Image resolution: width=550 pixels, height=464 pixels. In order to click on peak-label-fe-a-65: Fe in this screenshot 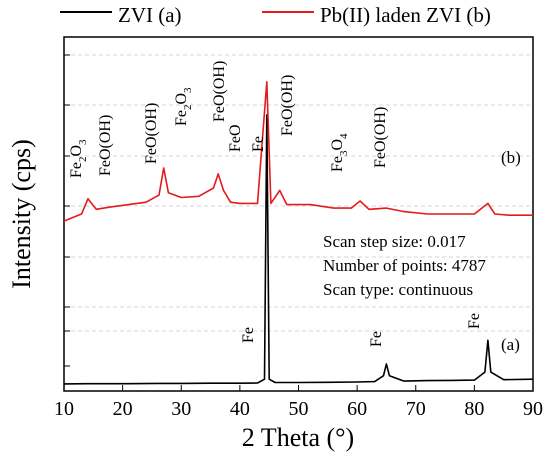, I will do `click(376, 339)`.